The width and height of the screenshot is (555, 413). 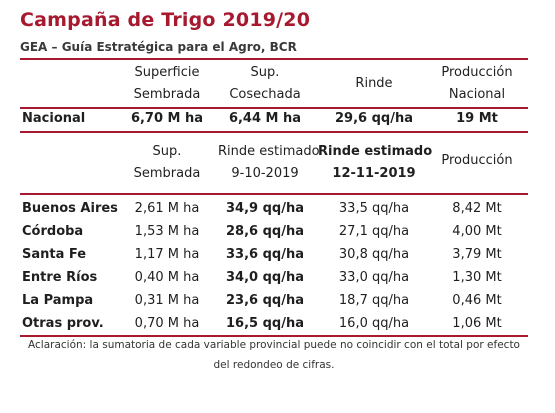 What do you see at coordinates (274, 108) in the screenshot?
I see `rule-national-top` at bounding box center [274, 108].